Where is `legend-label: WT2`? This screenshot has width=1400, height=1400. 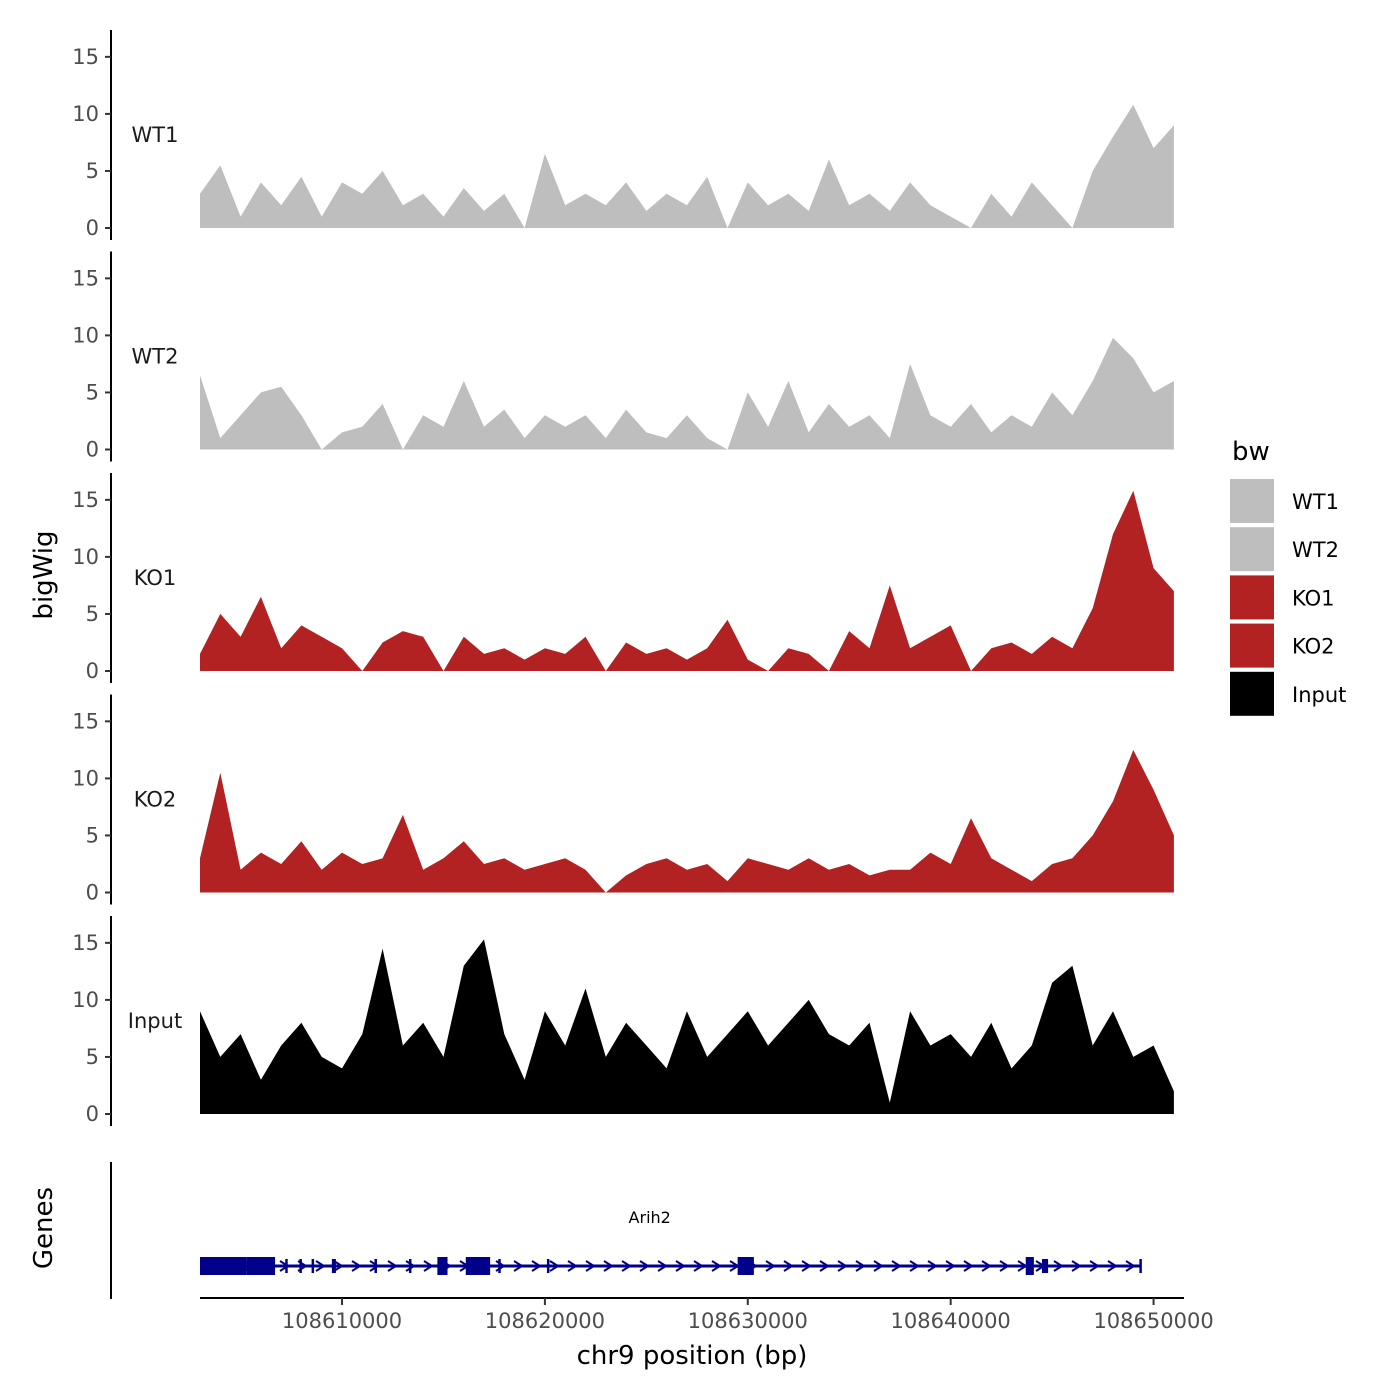 legend-label: WT2 is located at coordinates (1315, 550).